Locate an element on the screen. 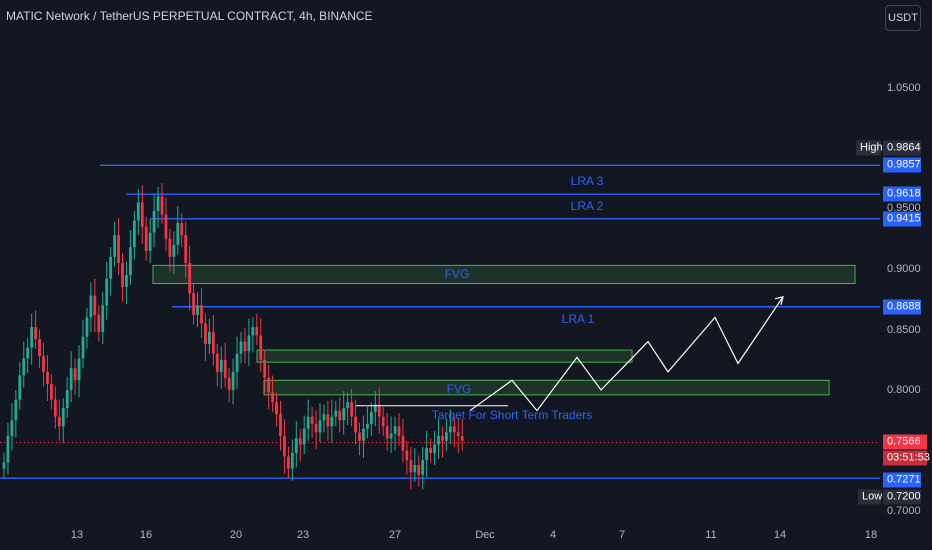  fvg-upper-label: FVG is located at coordinates (457, 274).